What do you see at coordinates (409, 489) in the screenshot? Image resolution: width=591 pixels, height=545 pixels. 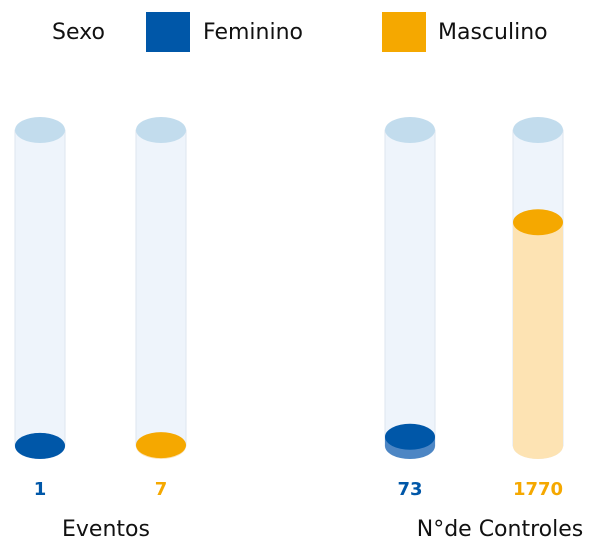 I see `value-label: 73` at bounding box center [409, 489].